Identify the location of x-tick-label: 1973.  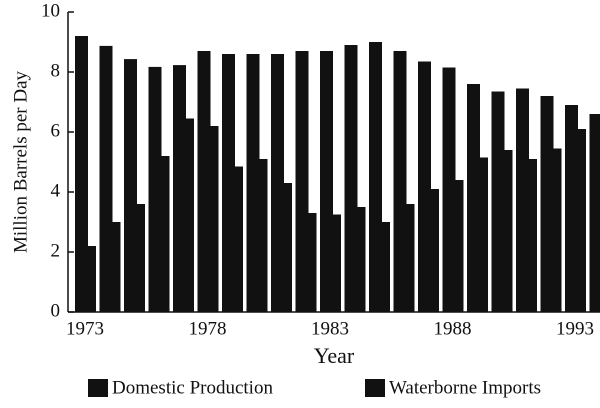
(85, 328).